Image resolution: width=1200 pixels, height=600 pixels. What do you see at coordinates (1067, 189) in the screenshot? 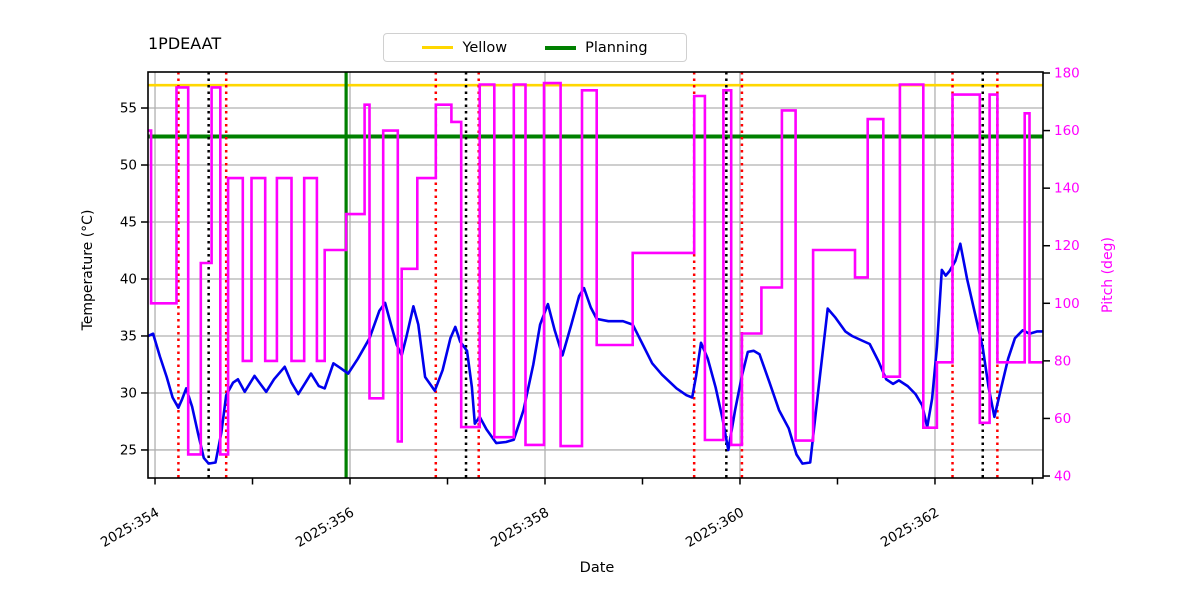
I see `y2-tick-label: 140` at bounding box center [1067, 189].